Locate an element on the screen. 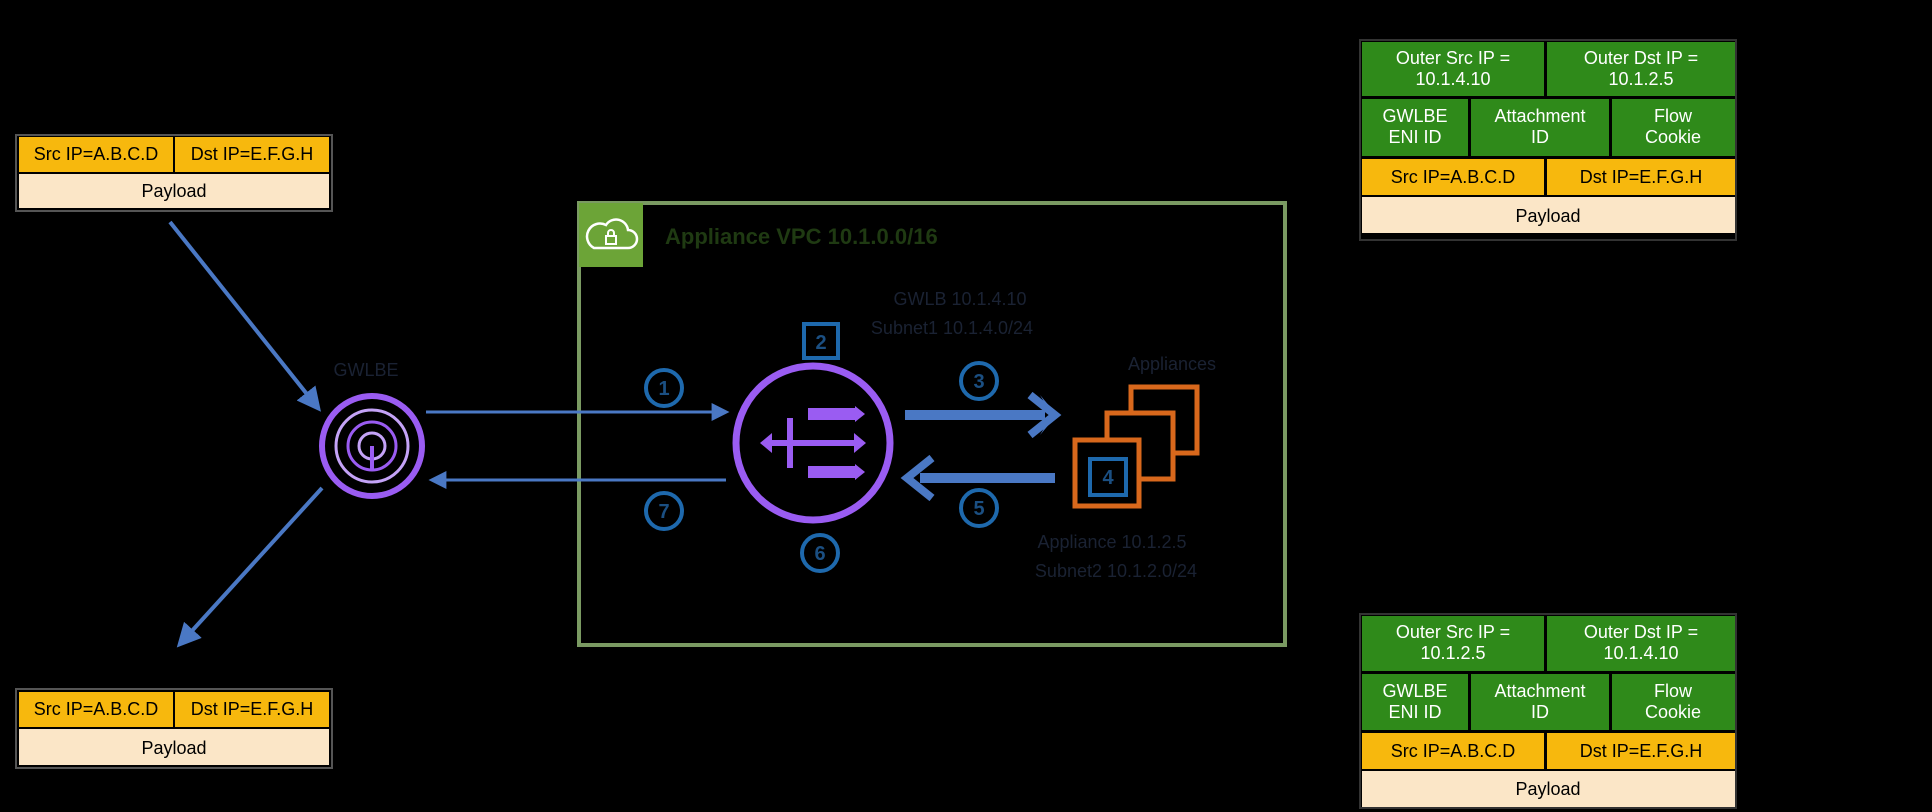 The image size is (1932, 812). encap-top-outer-dst-cell is located at coordinates (1641, 69).